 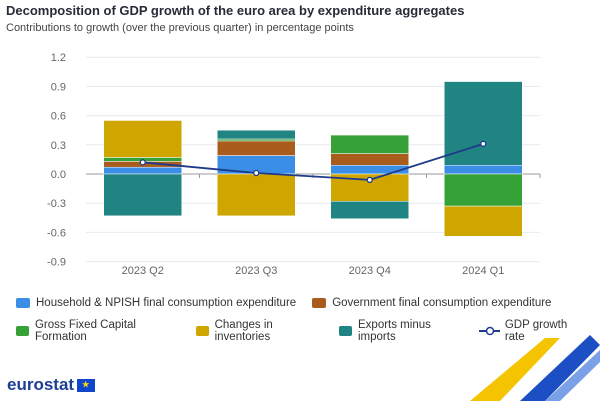 I want to click on legend-label: Gross Fixed Capital Formation, so click(x=85, y=331).